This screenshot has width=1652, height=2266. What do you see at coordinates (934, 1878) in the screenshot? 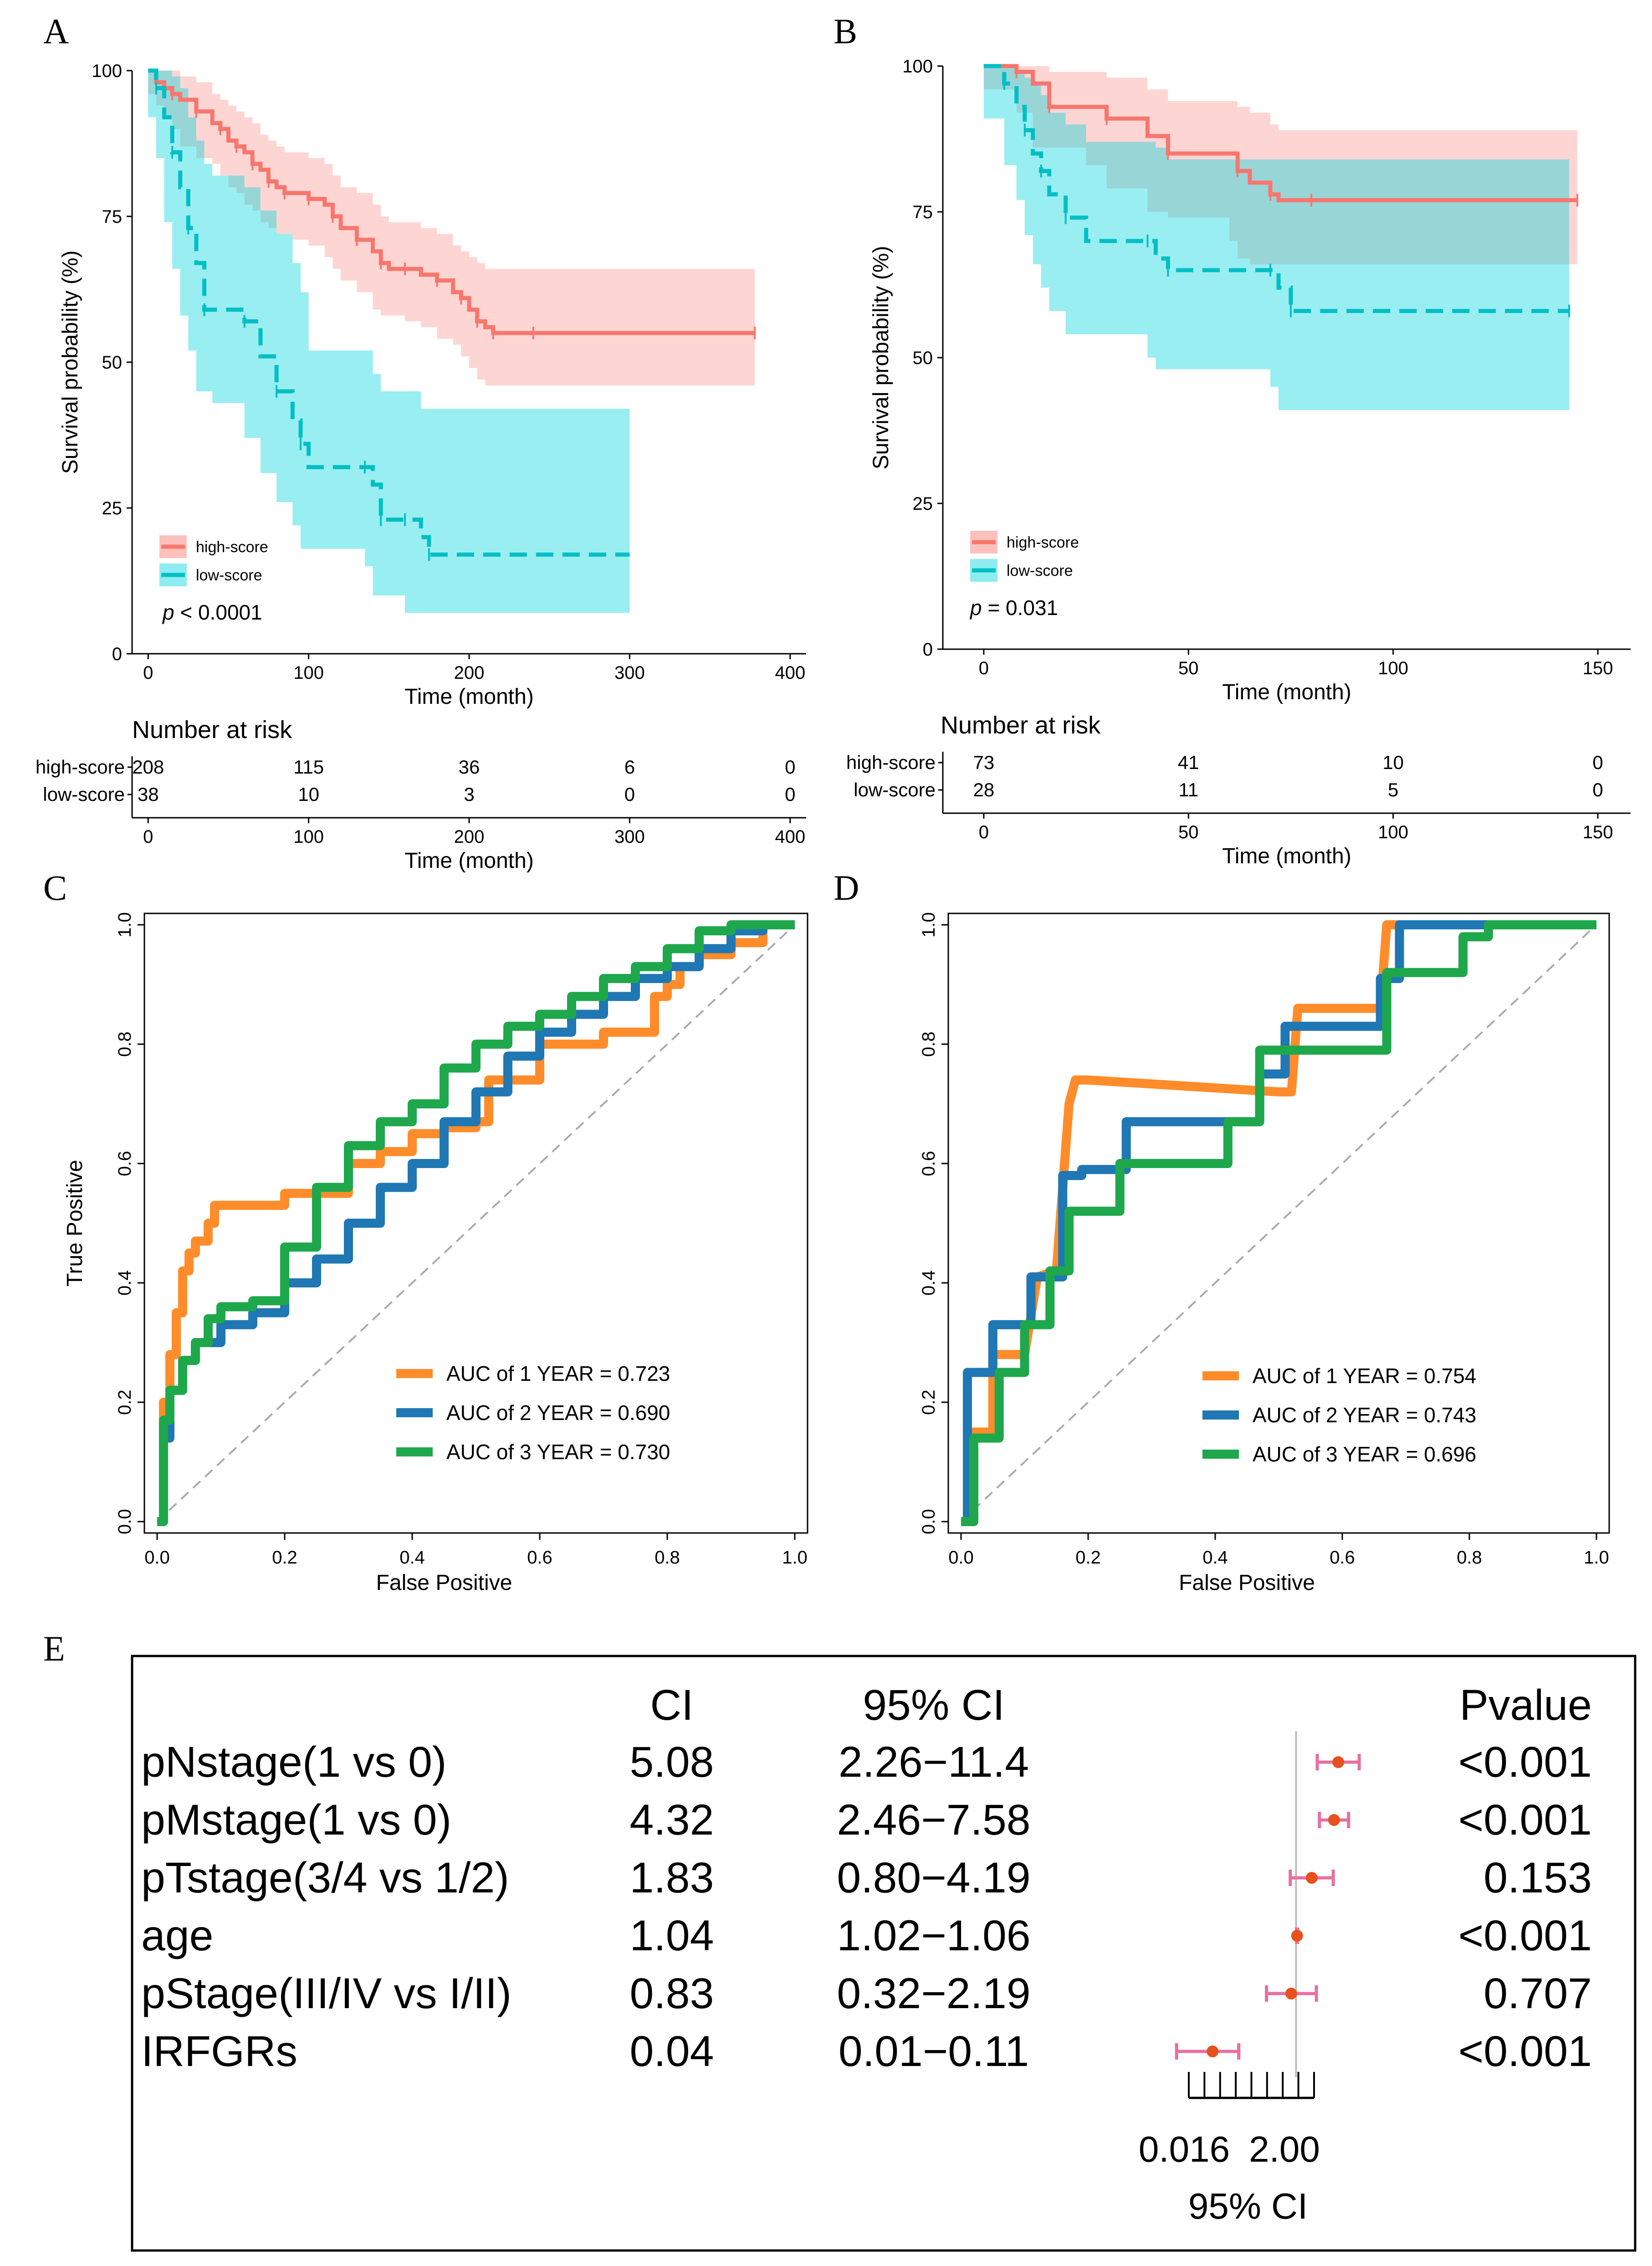
I see `row-95ci-value: 0.80−4.19` at bounding box center [934, 1878].